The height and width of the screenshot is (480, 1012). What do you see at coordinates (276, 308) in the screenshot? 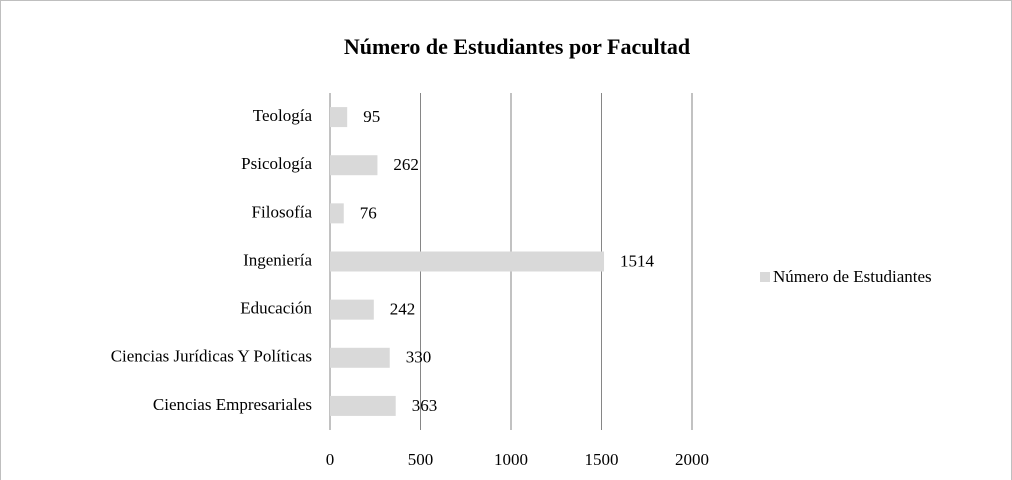
I see `y-tick-label: Educación` at bounding box center [276, 308].